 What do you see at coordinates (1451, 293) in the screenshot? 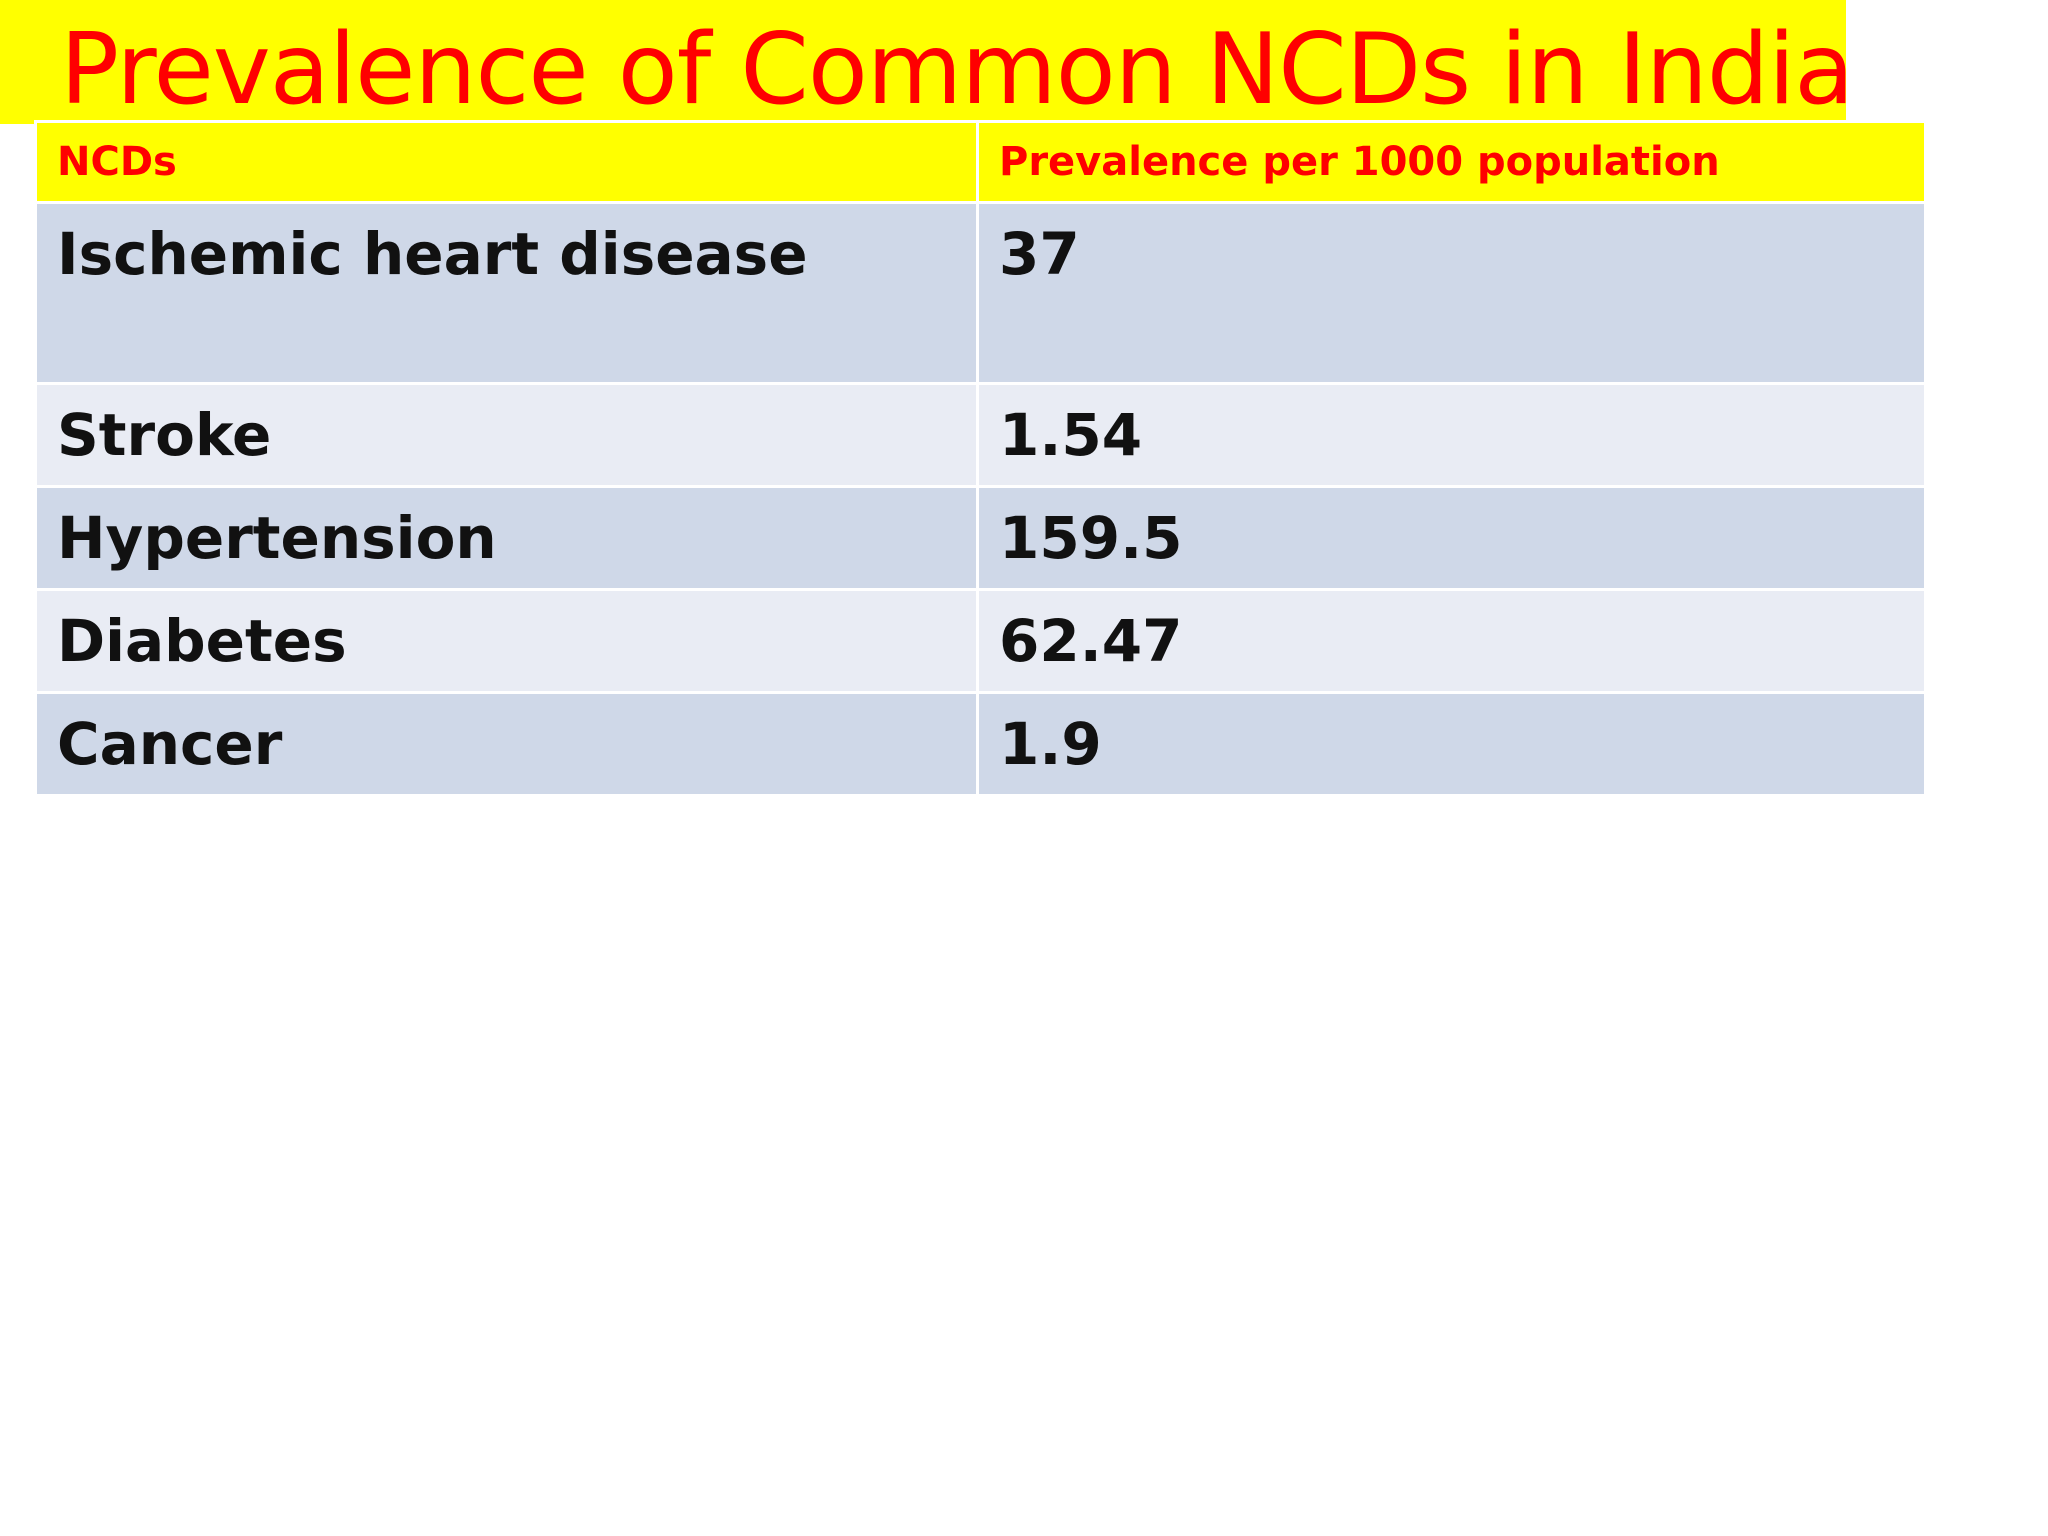
I see `cell-prevalence: 37` at bounding box center [1451, 293].